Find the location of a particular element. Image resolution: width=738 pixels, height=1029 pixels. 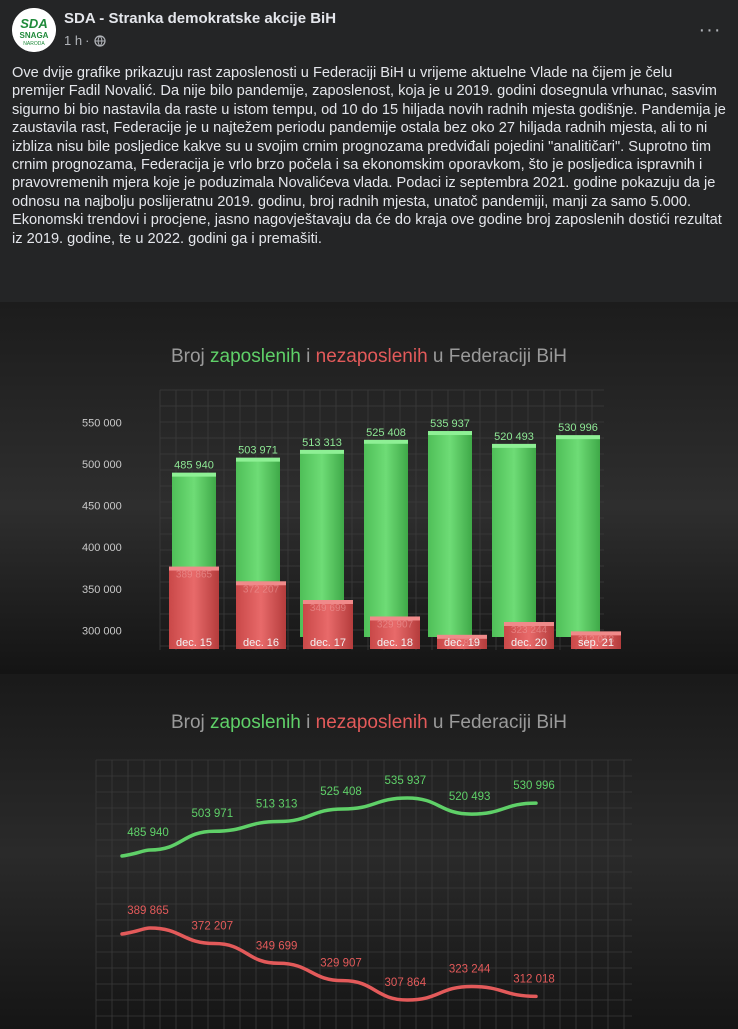

bar-employed-label: 485 940 is located at coordinates (194, 466).